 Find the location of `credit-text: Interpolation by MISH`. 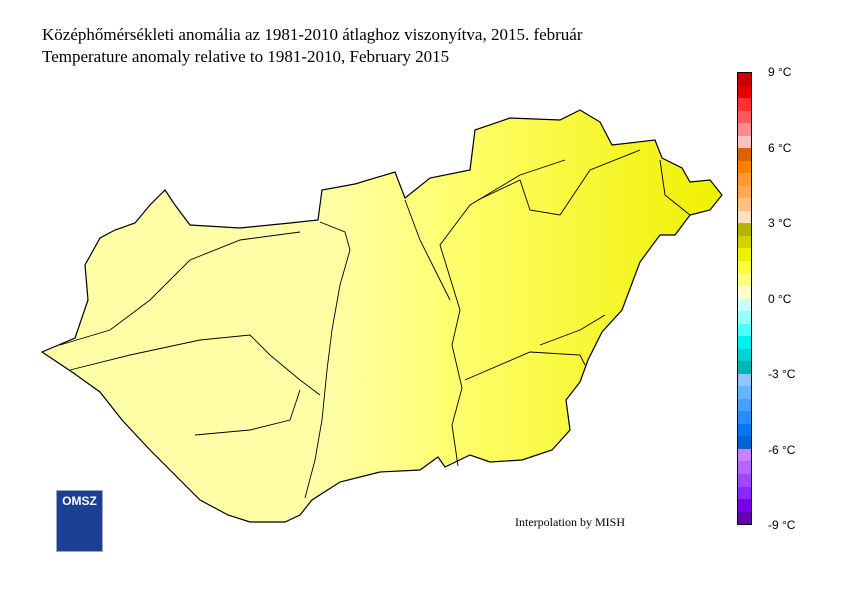

credit-text: Interpolation by MISH is located at coordinates (570, 522).